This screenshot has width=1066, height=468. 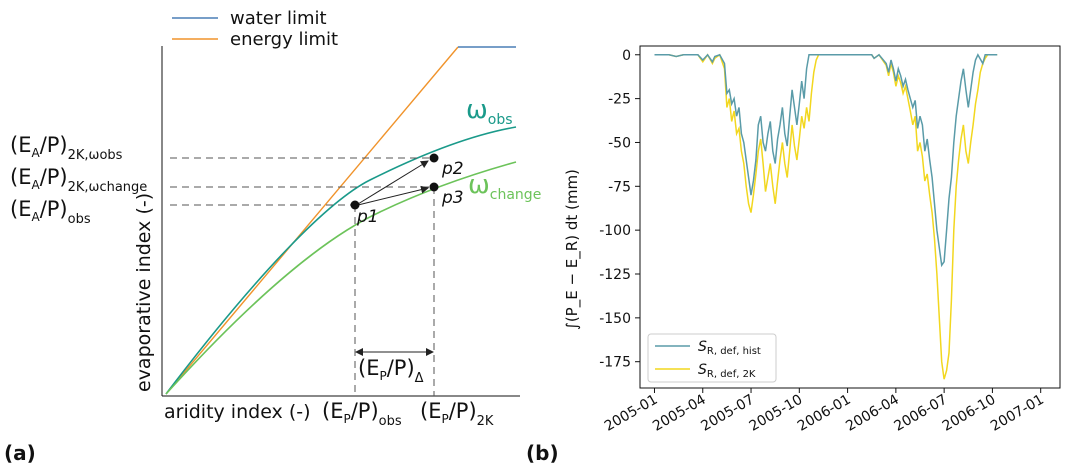 What do you see at coordinates (776, 413) in the screenshot?
I see `x-tick-label: 2005-10` at bounding box center [776, 413].